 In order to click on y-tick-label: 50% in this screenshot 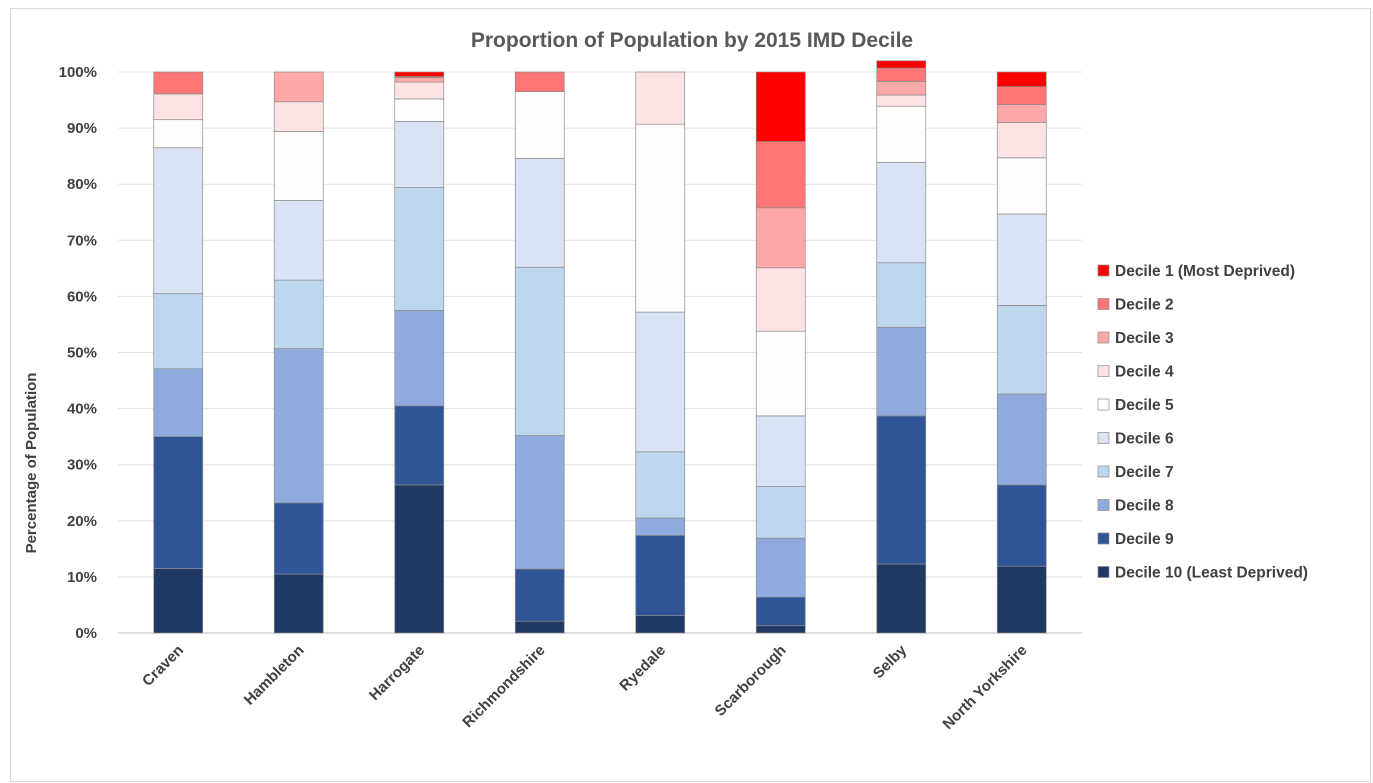, I will do `click(82, 353)`.